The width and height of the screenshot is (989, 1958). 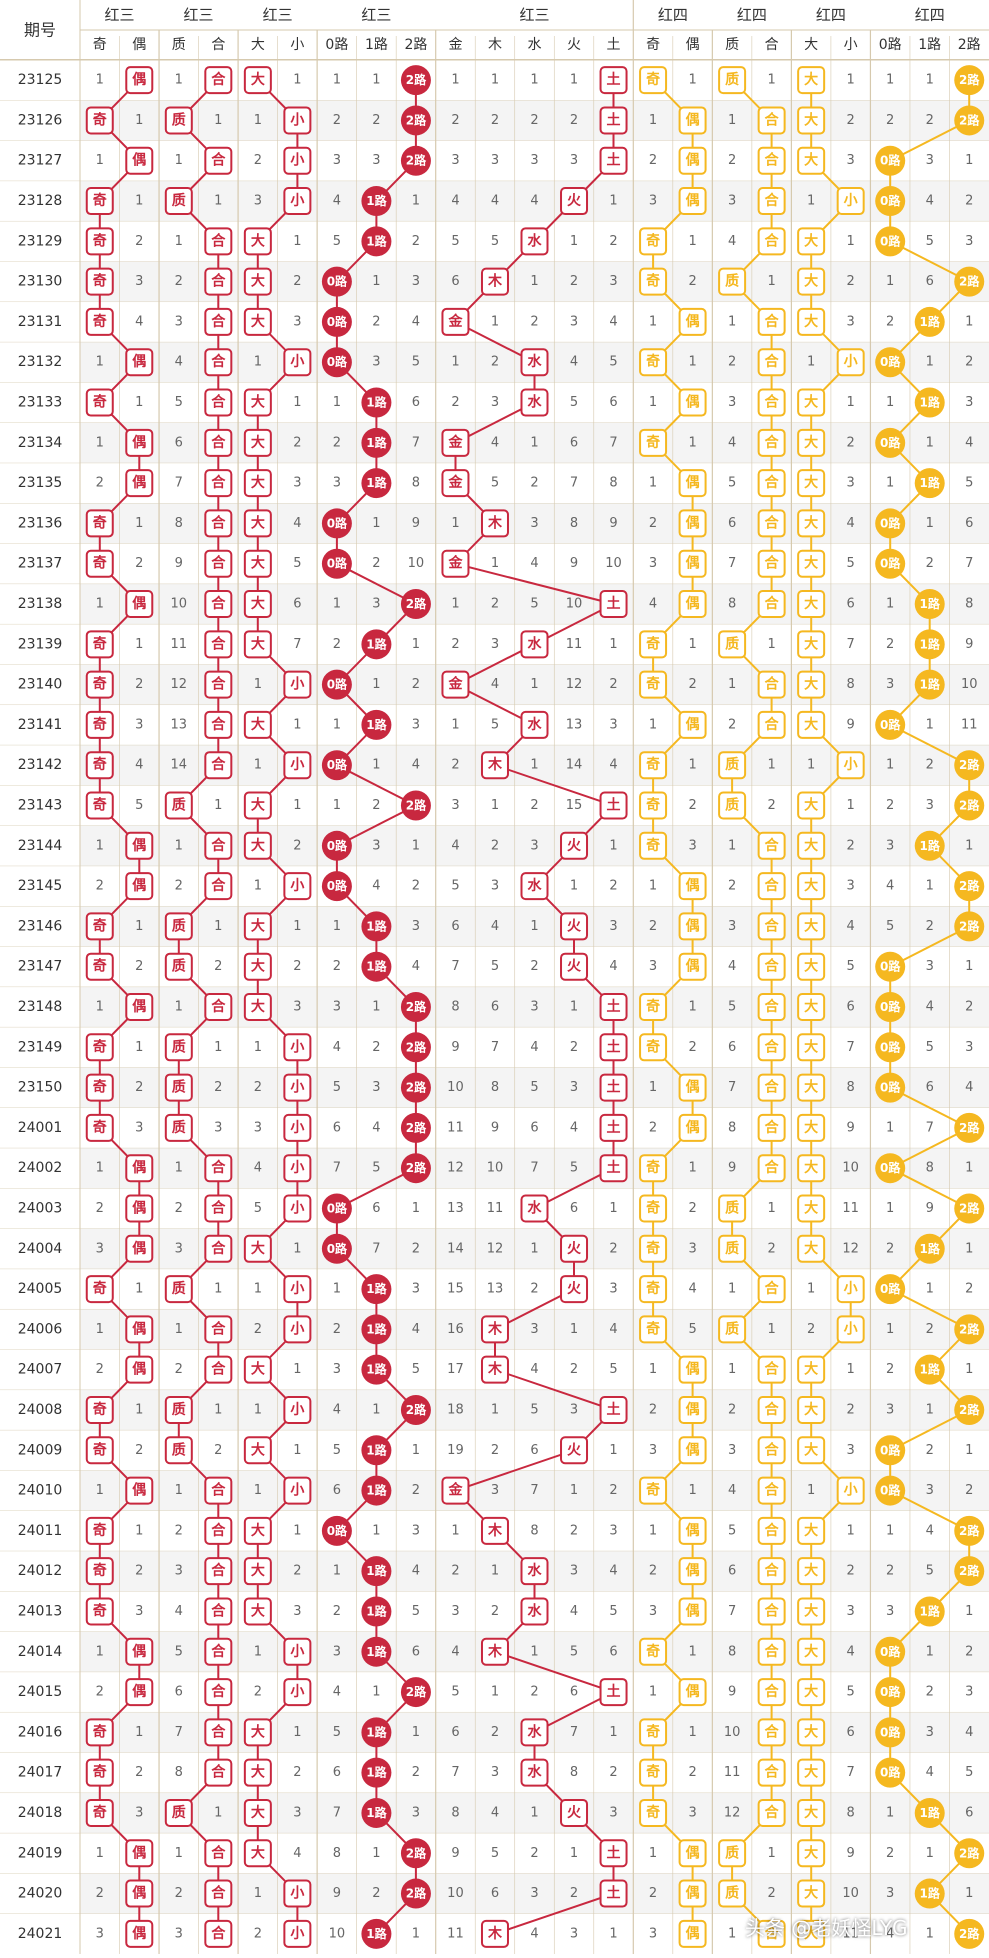 I want to click on hit-label: 0路, so click(x=337, y=845).